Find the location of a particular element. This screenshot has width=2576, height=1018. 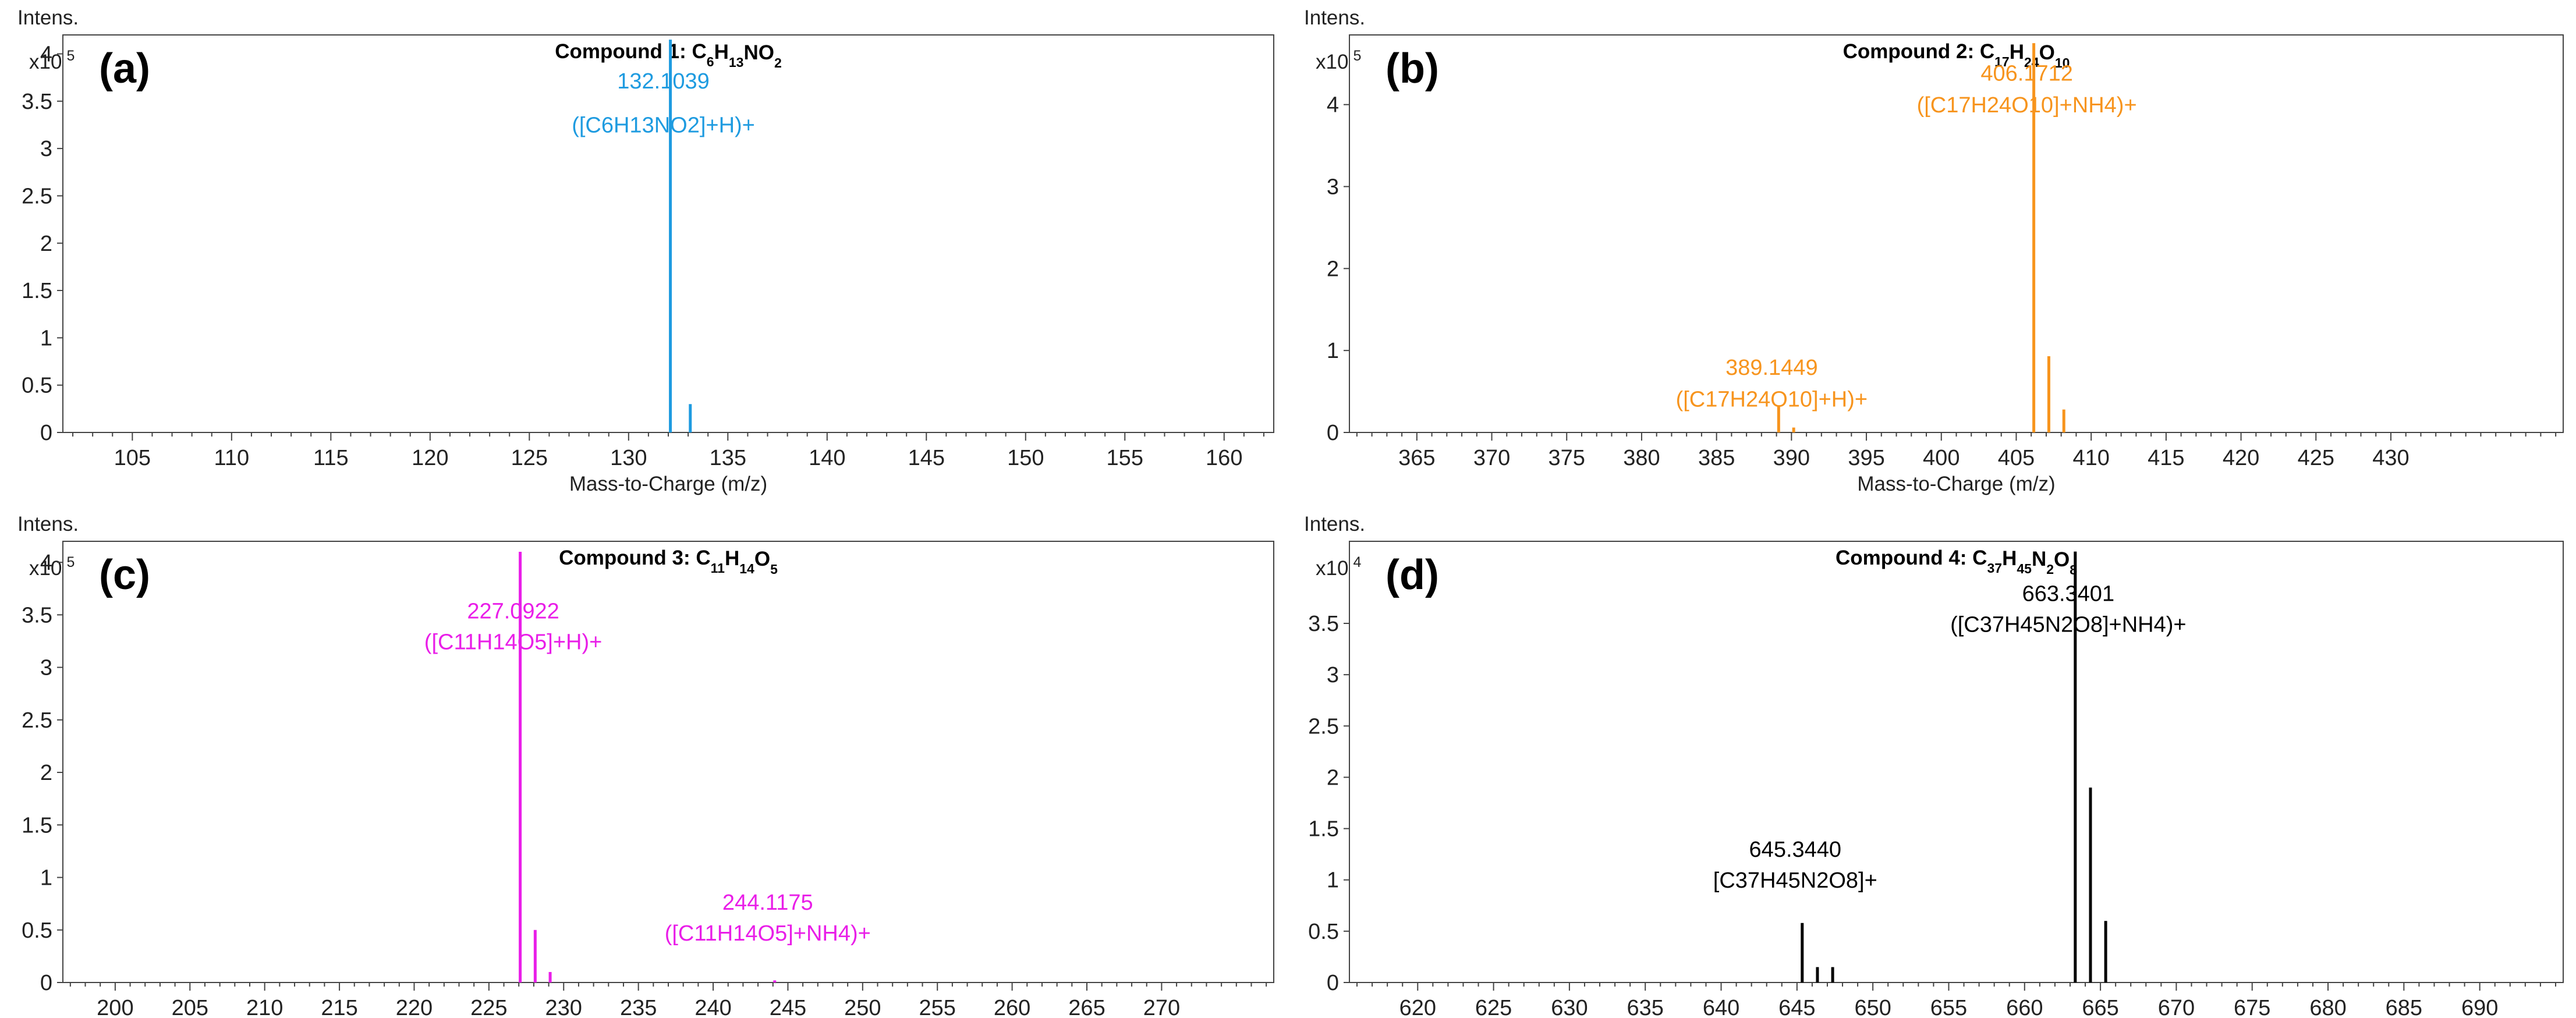

peak-mz-label: 244.1175 is located at coordinates (767, 903).